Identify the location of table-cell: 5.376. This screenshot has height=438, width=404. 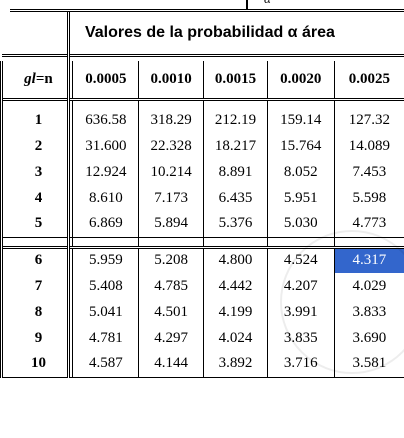
(235, 224).